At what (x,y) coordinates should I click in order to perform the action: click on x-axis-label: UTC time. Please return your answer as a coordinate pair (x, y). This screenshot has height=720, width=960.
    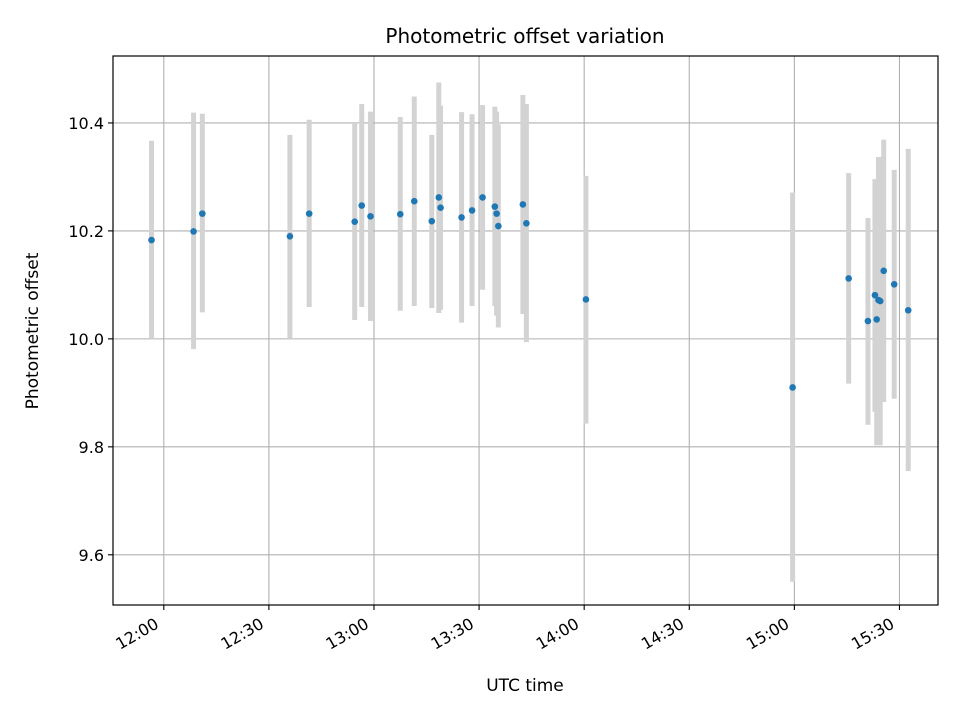
    Looking at the image, I should click on (525, 686).